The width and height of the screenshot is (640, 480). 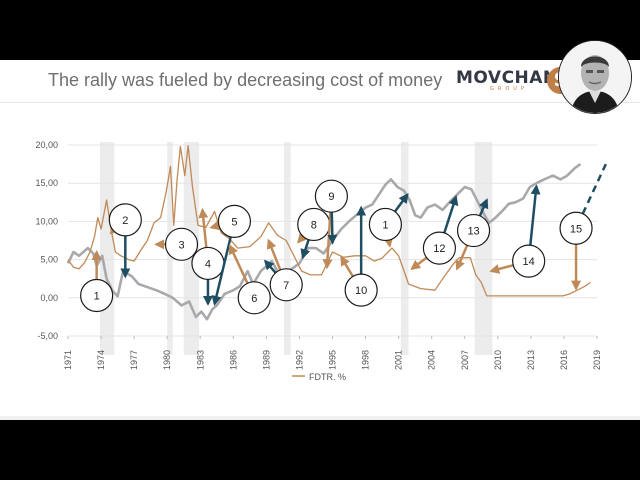 I want to click on x-tick-label: 2016, so click(x=564, y=360).